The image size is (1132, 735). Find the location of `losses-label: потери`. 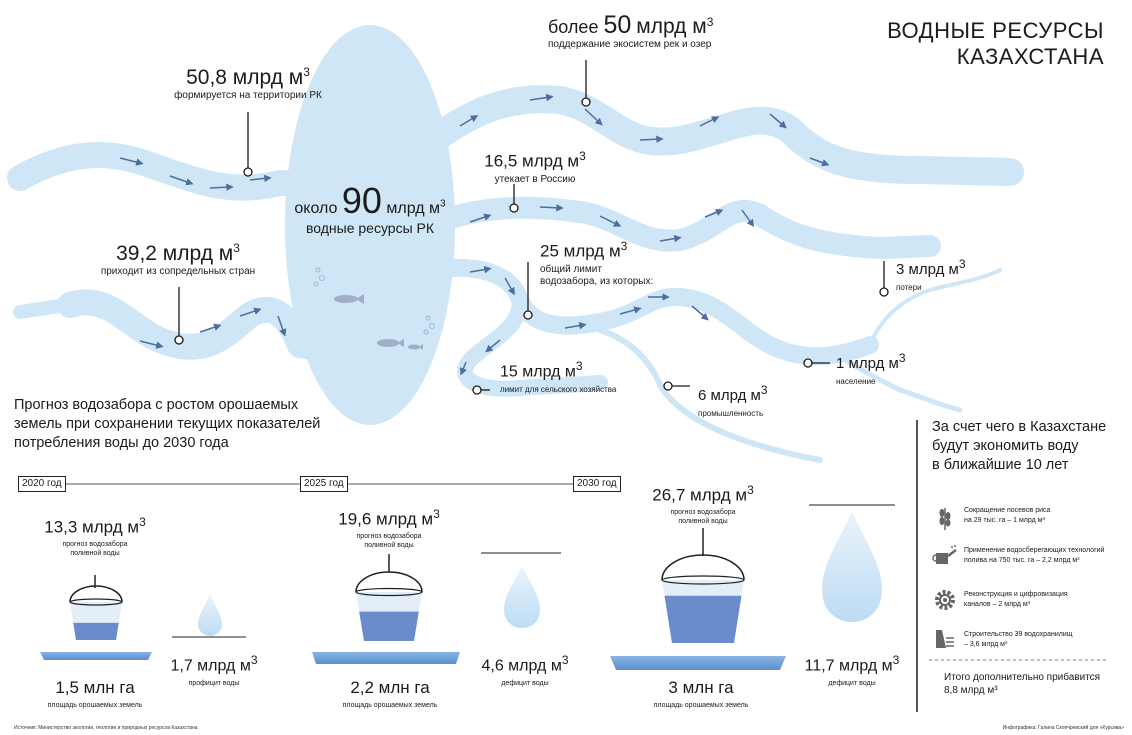

losses-label: потери is located at coordinates (909, 287).